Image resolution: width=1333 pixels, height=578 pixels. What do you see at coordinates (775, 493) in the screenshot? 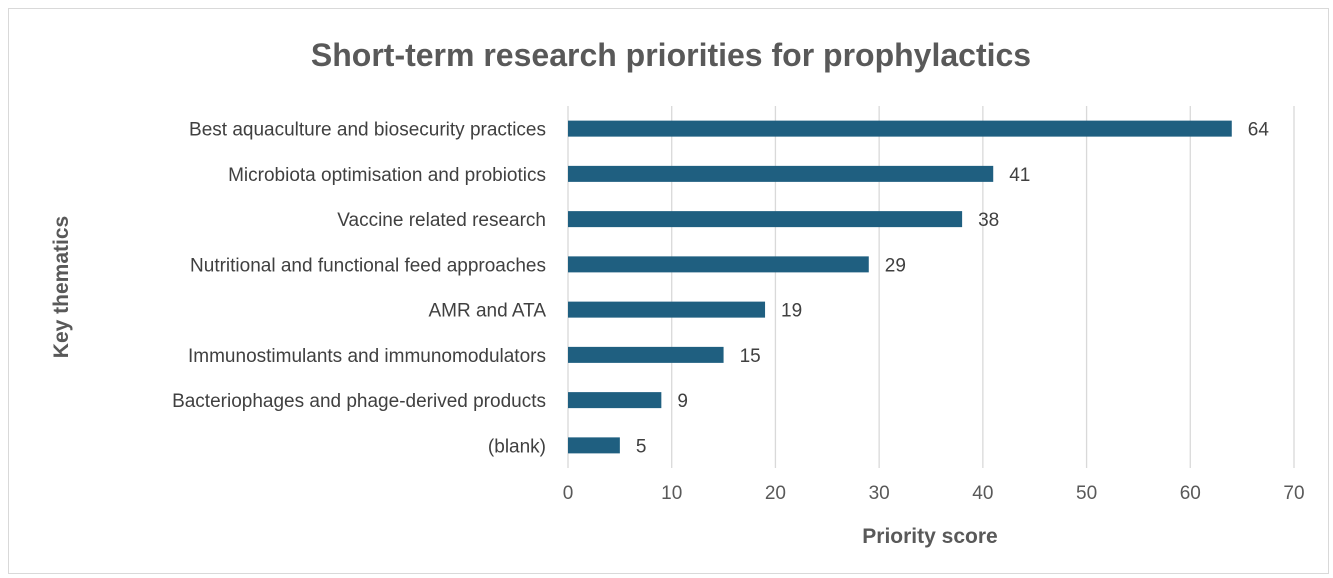
I see `x-tick-label: 20` at bounding box center [775, 493].